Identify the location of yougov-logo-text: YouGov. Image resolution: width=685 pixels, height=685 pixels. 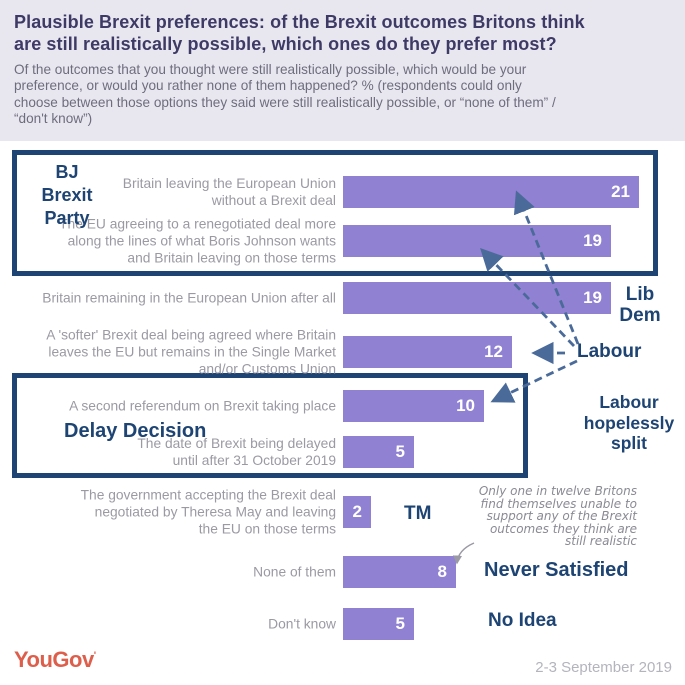
(54, 659).